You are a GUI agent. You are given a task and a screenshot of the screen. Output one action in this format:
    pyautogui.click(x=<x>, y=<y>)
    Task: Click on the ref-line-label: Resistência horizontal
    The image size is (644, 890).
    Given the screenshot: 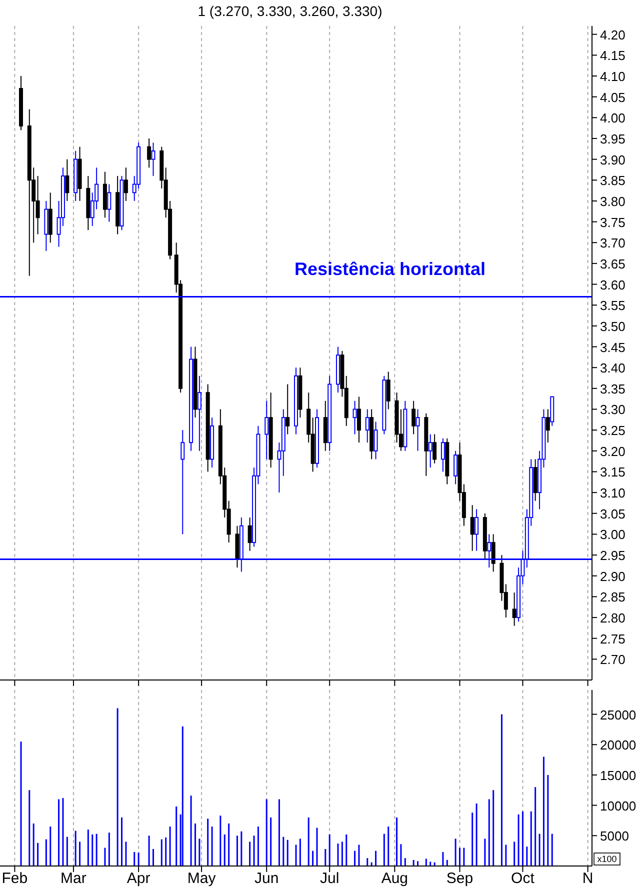 What is the action you would take?
    pyautogui.click(x=390, y=268)
    